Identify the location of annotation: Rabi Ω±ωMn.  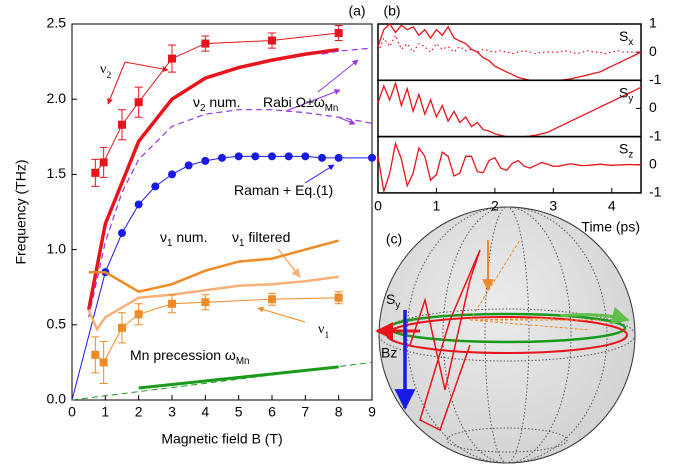
(300, 104).